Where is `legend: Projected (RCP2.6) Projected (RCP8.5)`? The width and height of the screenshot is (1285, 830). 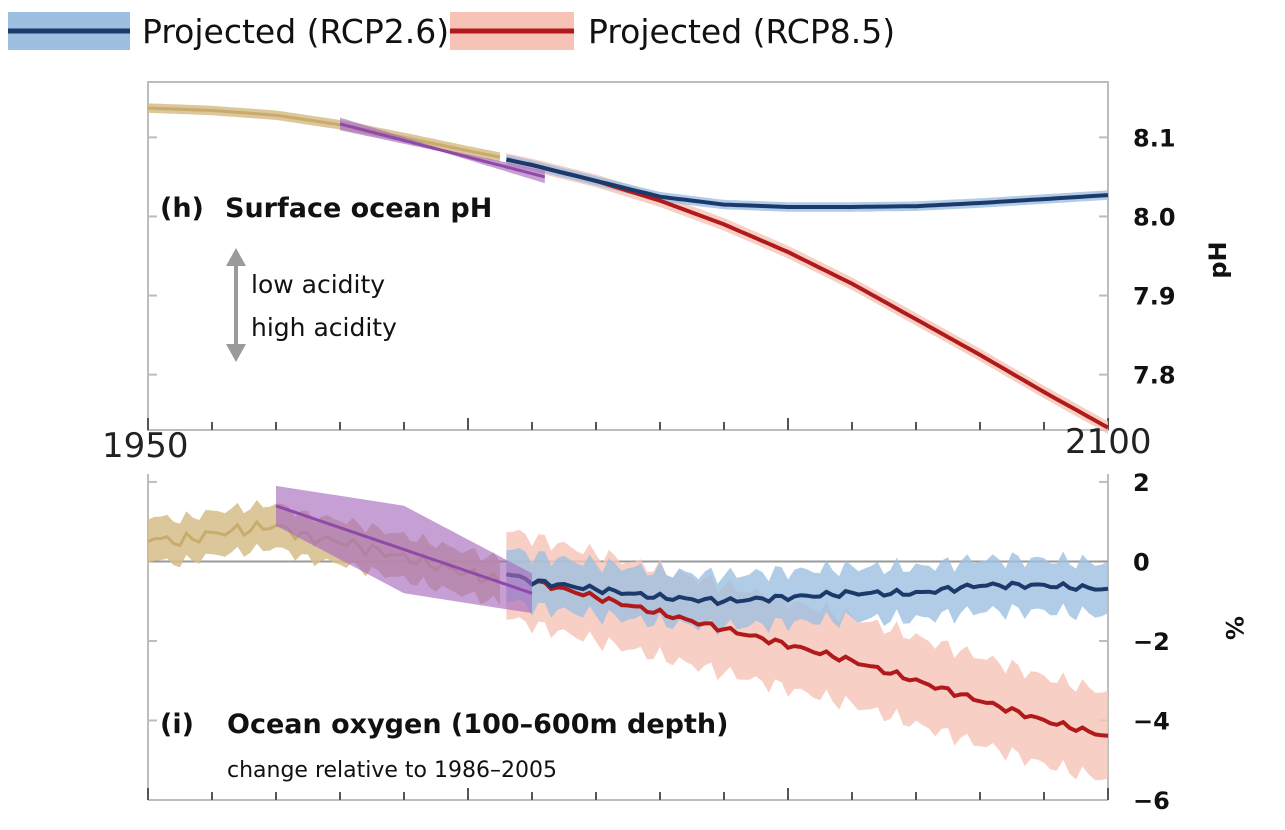 legend: Projected (RCP2.6) Projected (RCP8.5) is located at coordinates (451, 31).